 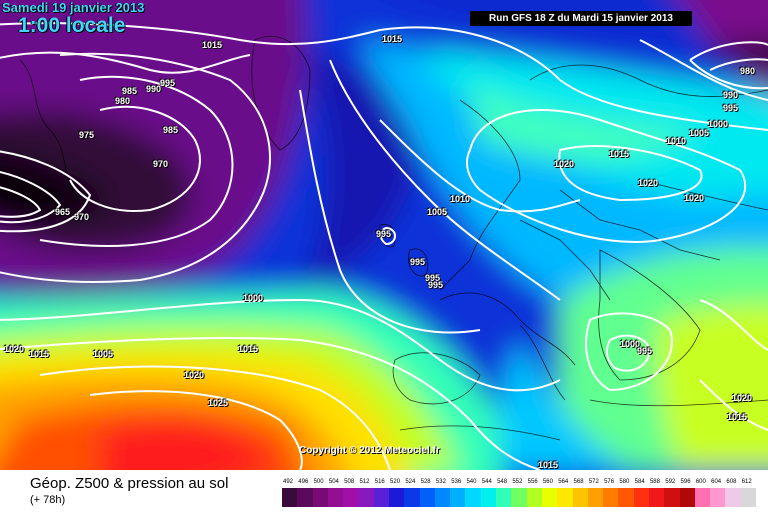 What do you see at coordinates (456, 482) in the screenshot?
I see `color-scale-tick: 536` at bounding box center [456, 482].